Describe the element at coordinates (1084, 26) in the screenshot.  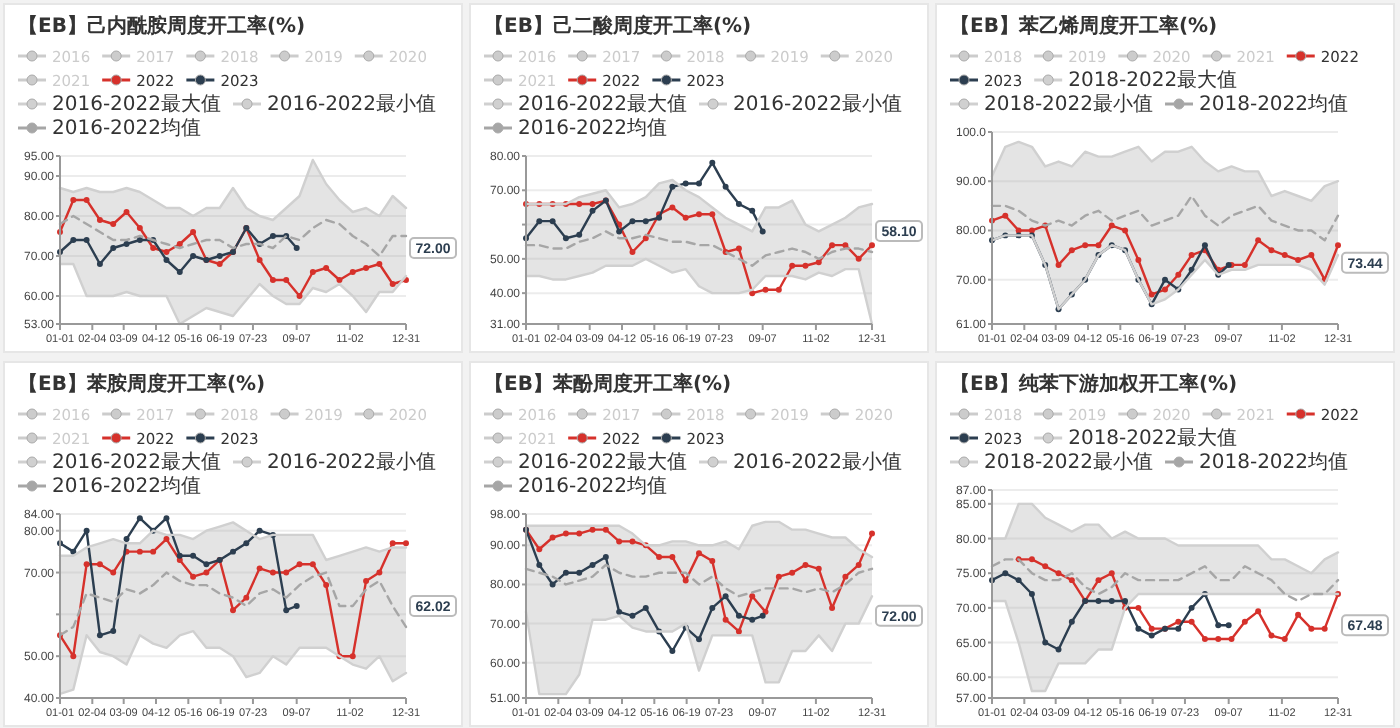
I see `chart-title: 【EB】苯乙烯周度开工率(%)` at that location.